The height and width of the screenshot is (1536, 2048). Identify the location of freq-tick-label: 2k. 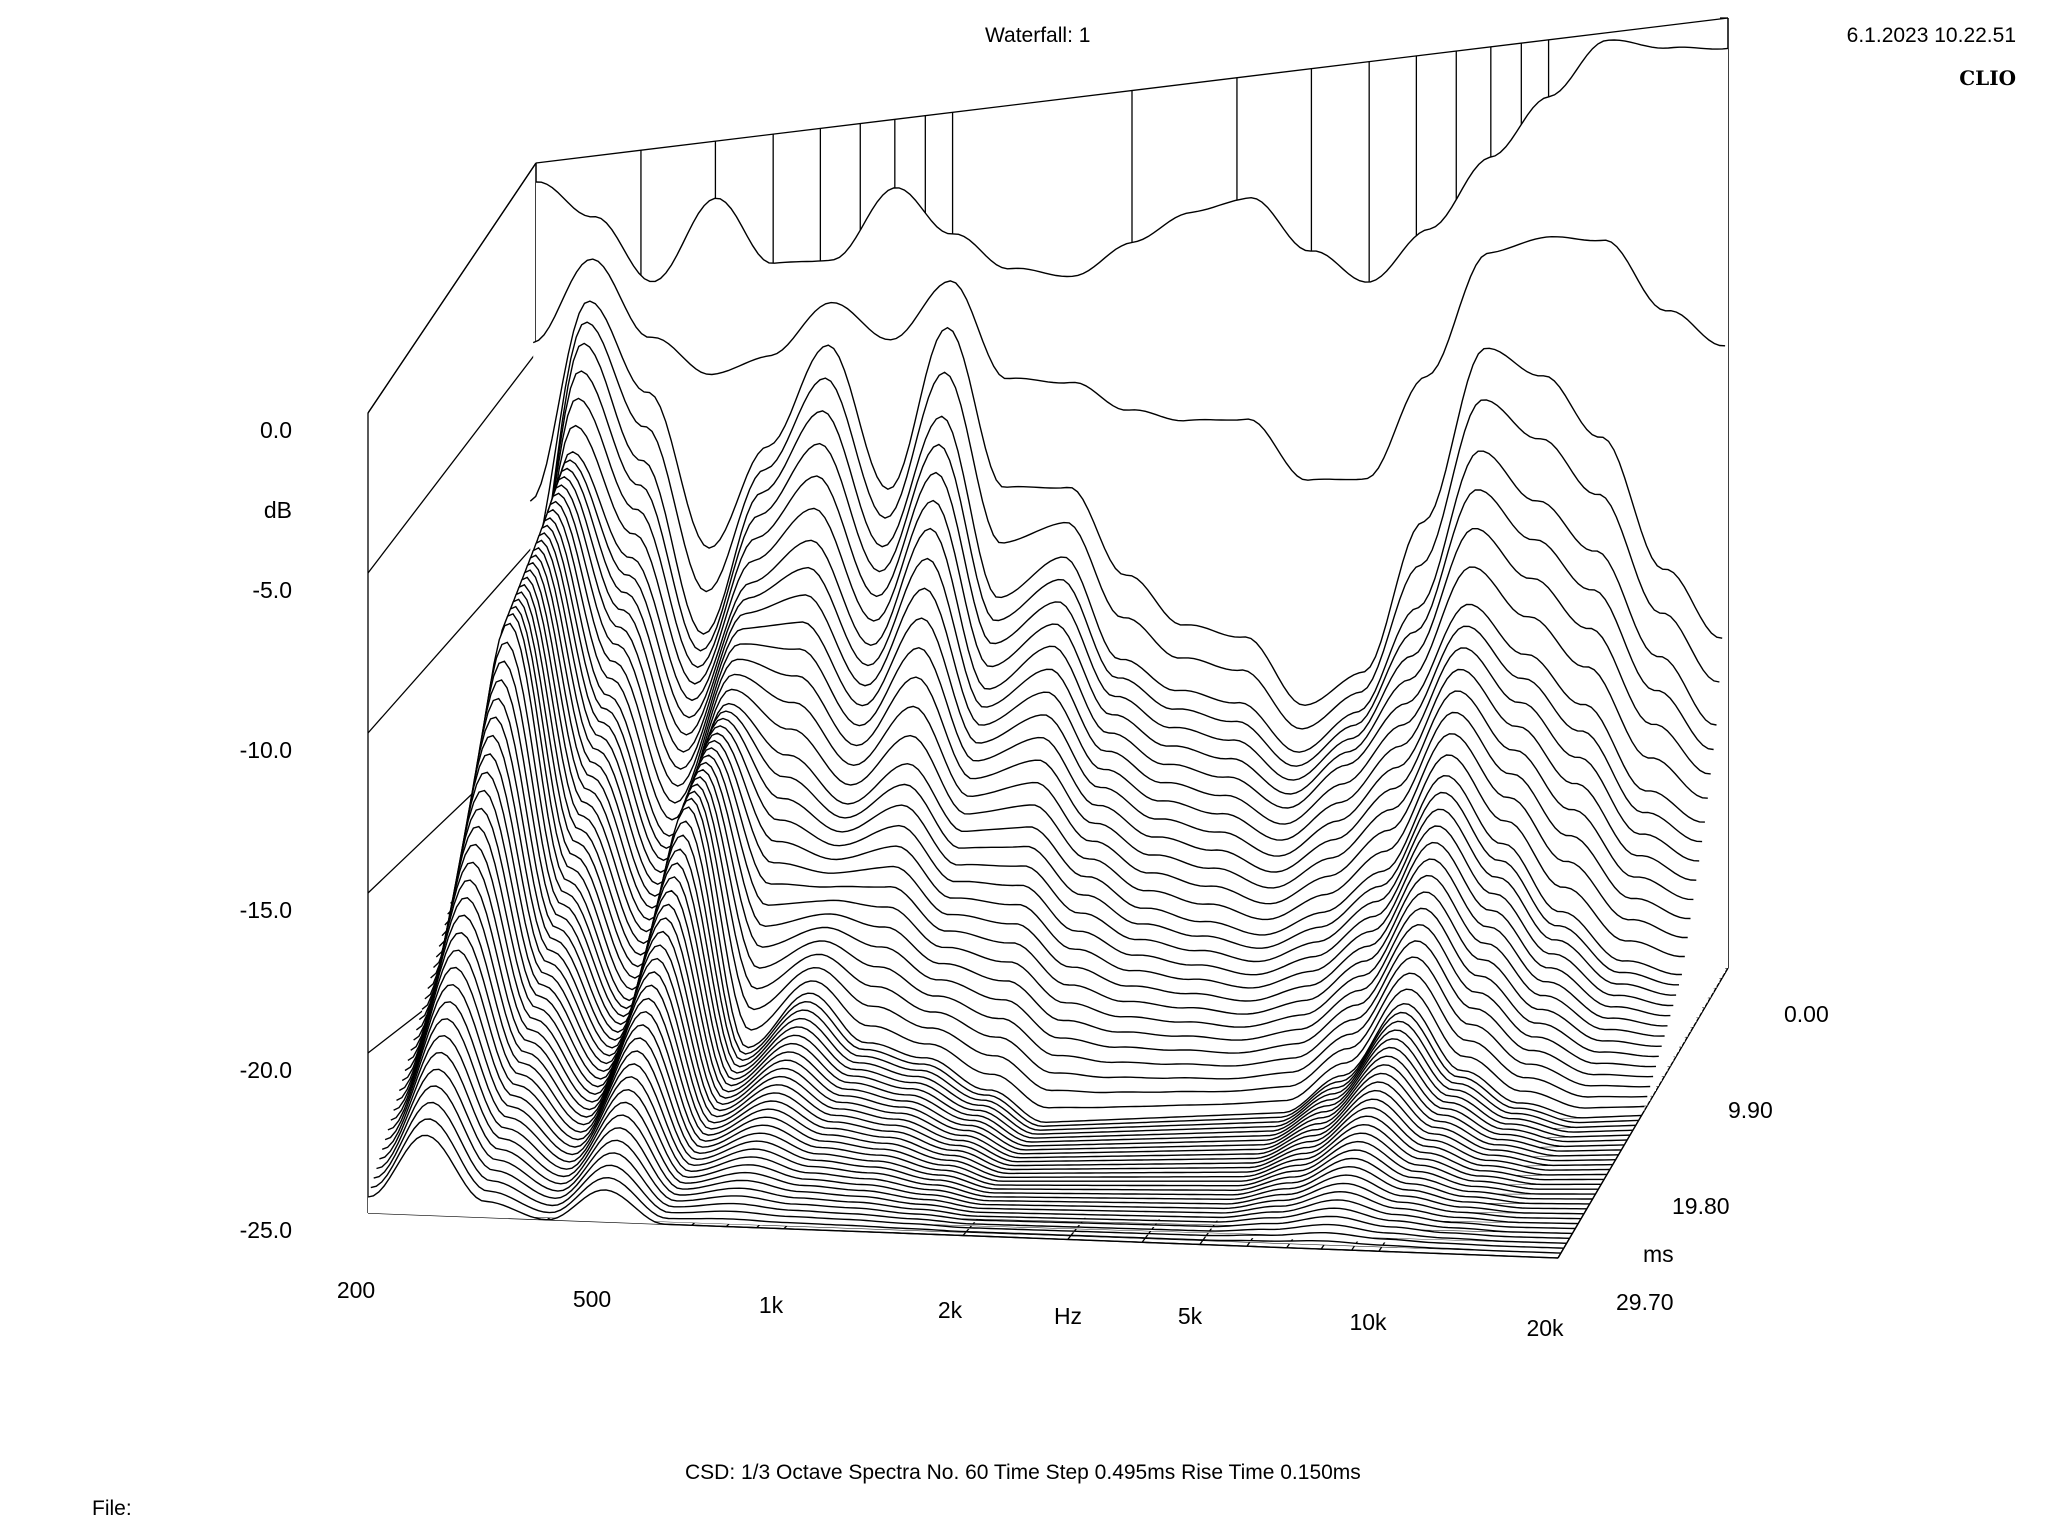
(950, 1310).